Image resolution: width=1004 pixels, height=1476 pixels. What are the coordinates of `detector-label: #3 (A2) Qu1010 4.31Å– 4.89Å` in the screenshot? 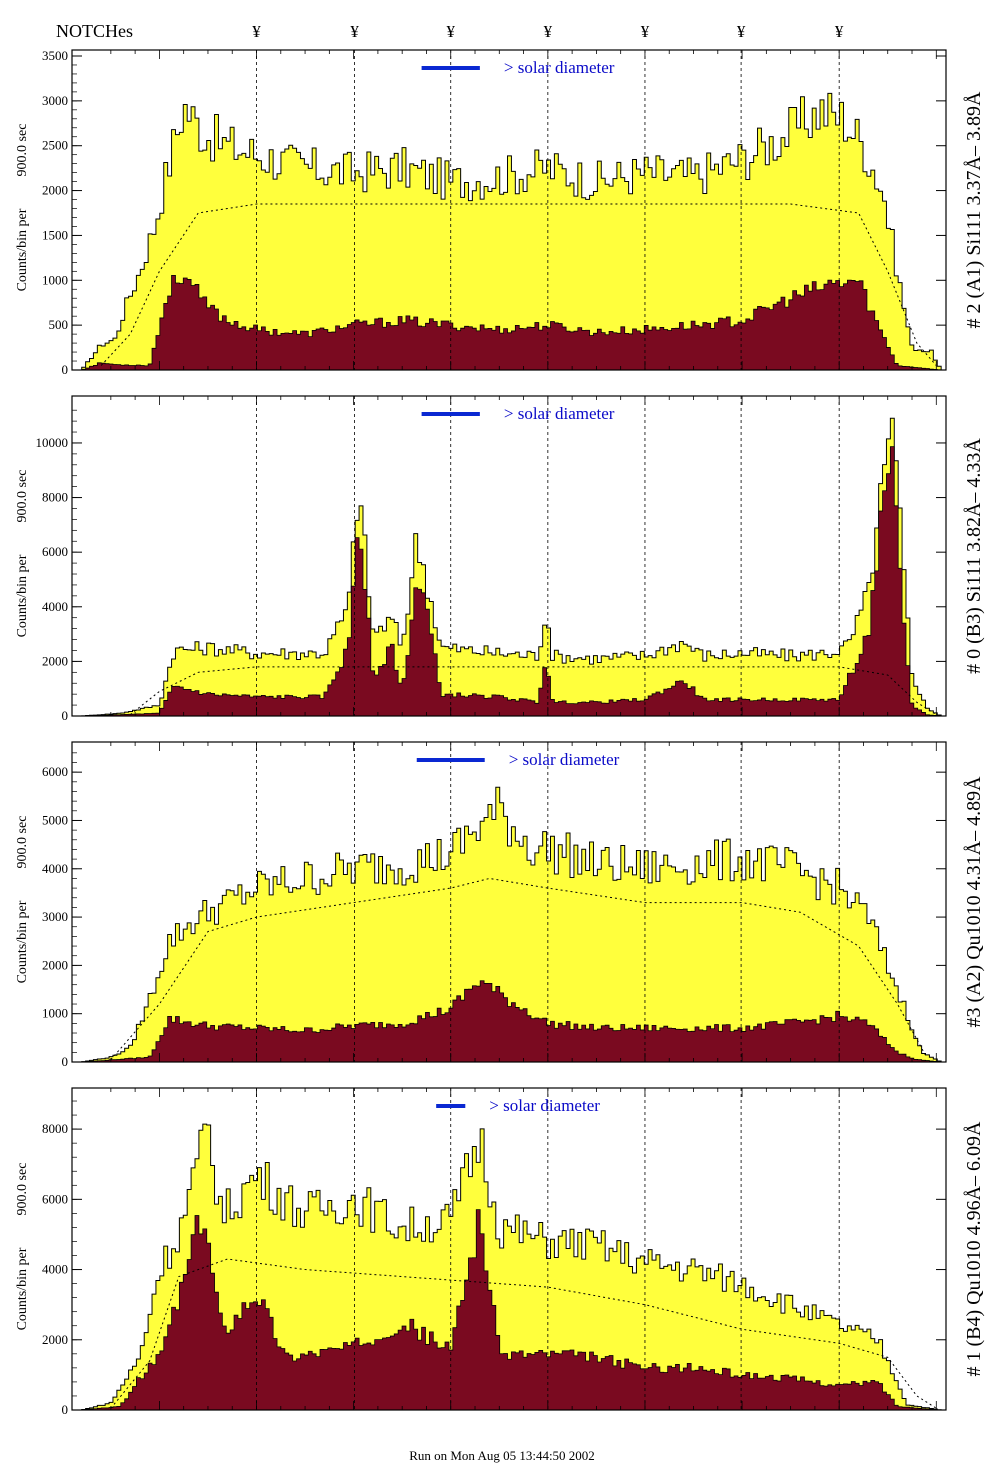 It's located at (974, 902).